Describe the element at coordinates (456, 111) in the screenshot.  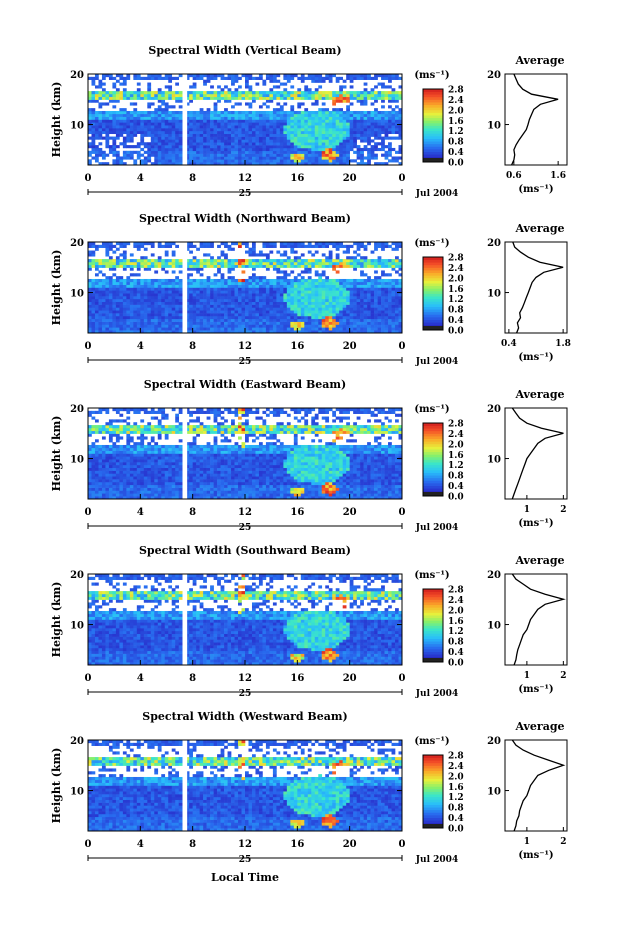
I see `colorbar-tick-label: 2.0` at that location.